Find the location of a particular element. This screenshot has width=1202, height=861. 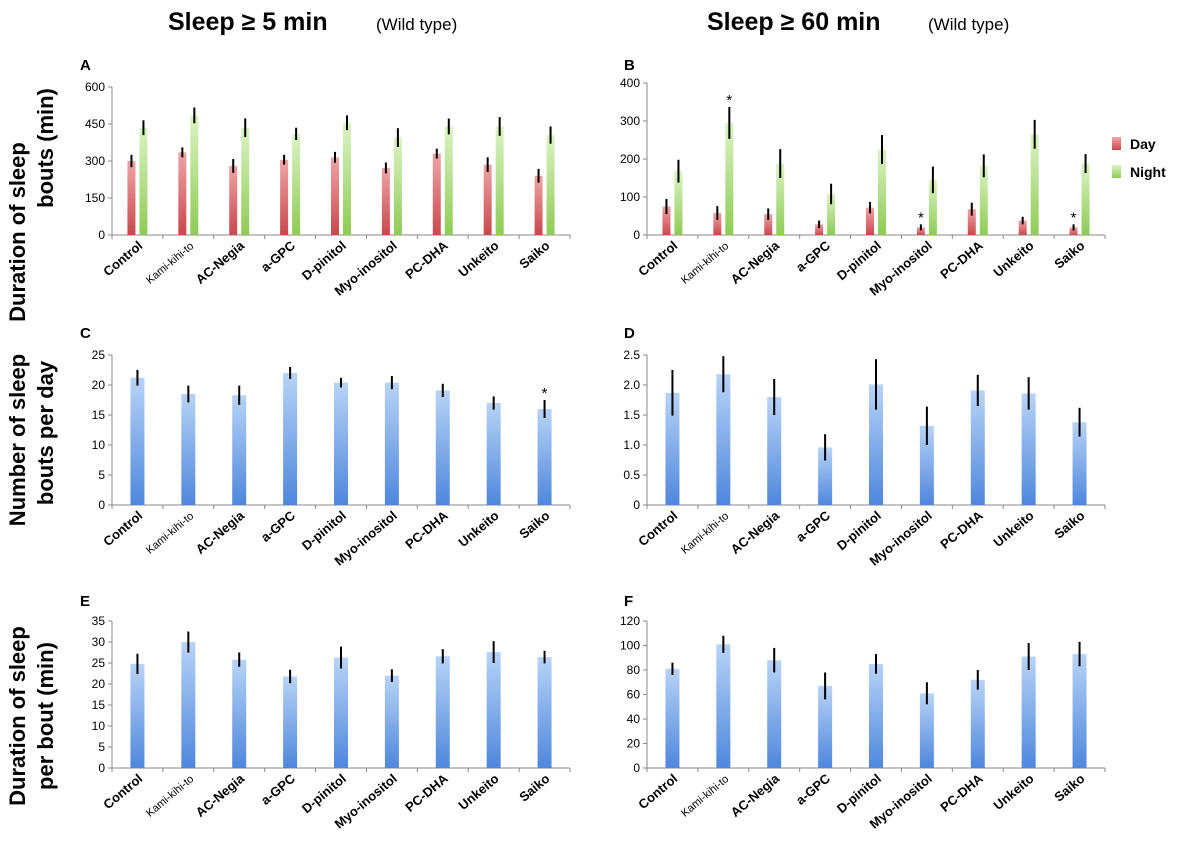

column-title-right: Sleep ≥ 60 min is located at coordinates (794, 22).